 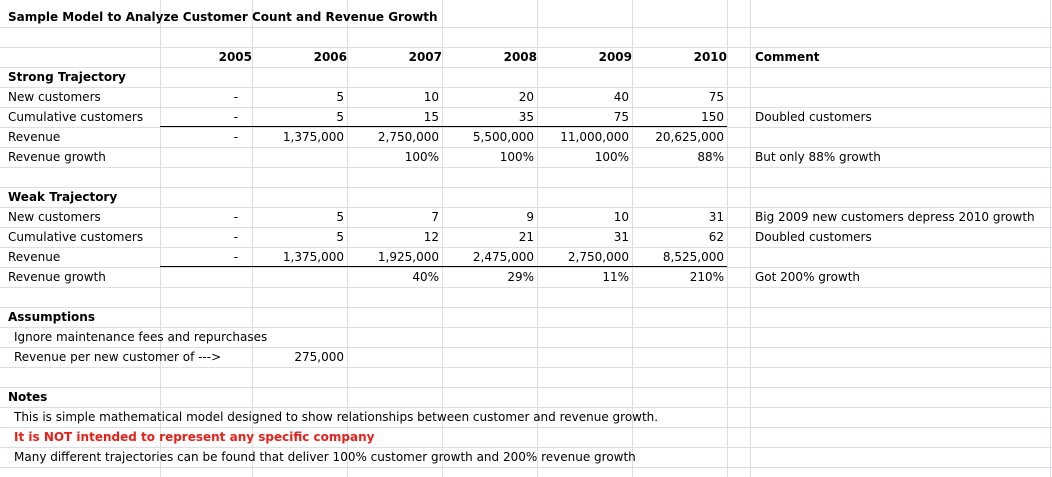 What do you see at coordinates (615, 277) in the screenshot?
I see `cell-value: 11%` at bounding box center [615, 277].